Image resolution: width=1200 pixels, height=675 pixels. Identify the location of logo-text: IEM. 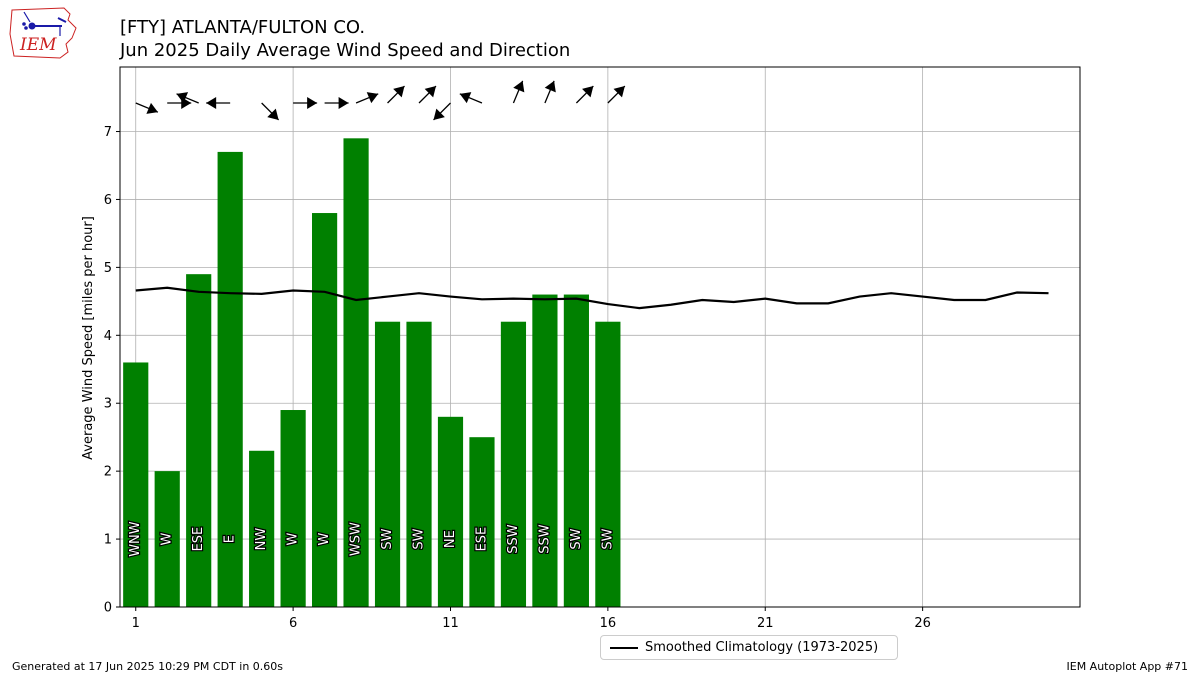
(38, 45).